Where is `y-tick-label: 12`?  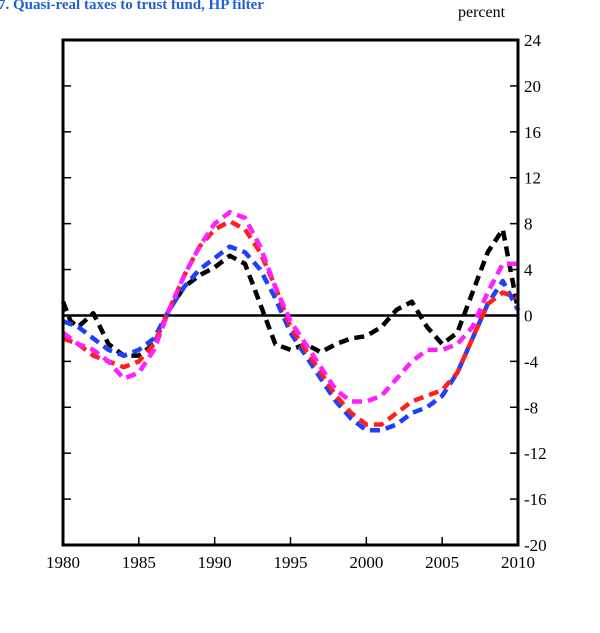
y-tick-label: 12 is located at coordinates (532, 178).